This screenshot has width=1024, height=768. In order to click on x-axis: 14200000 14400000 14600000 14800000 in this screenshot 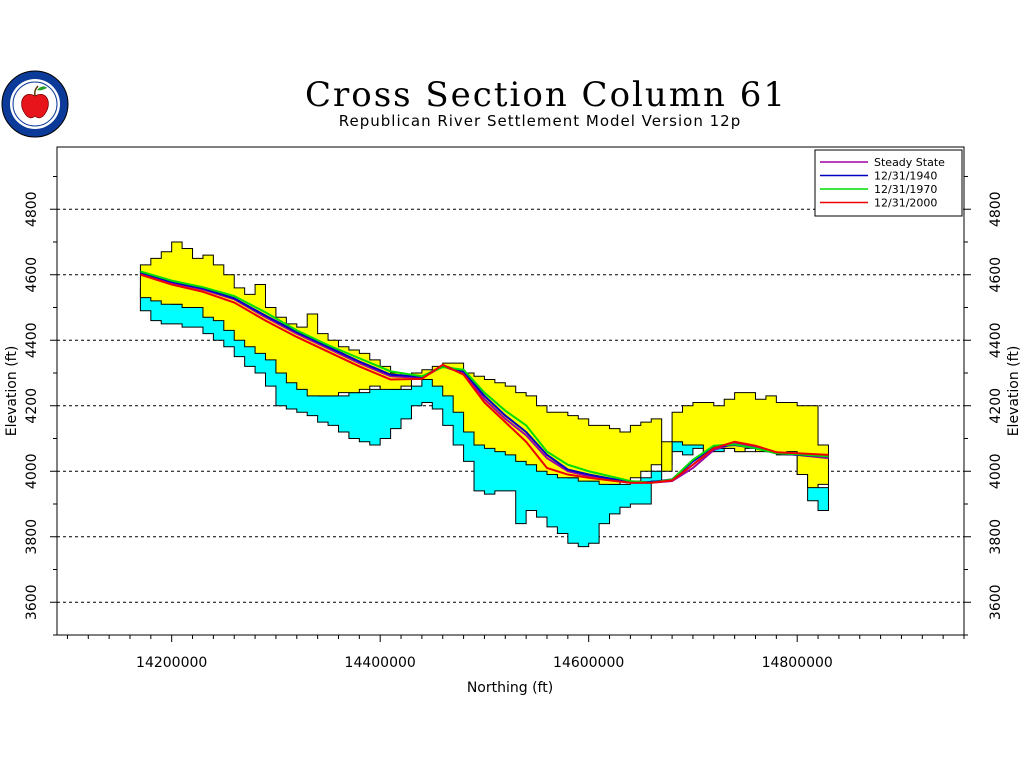, I will do `click(515, 653)`.